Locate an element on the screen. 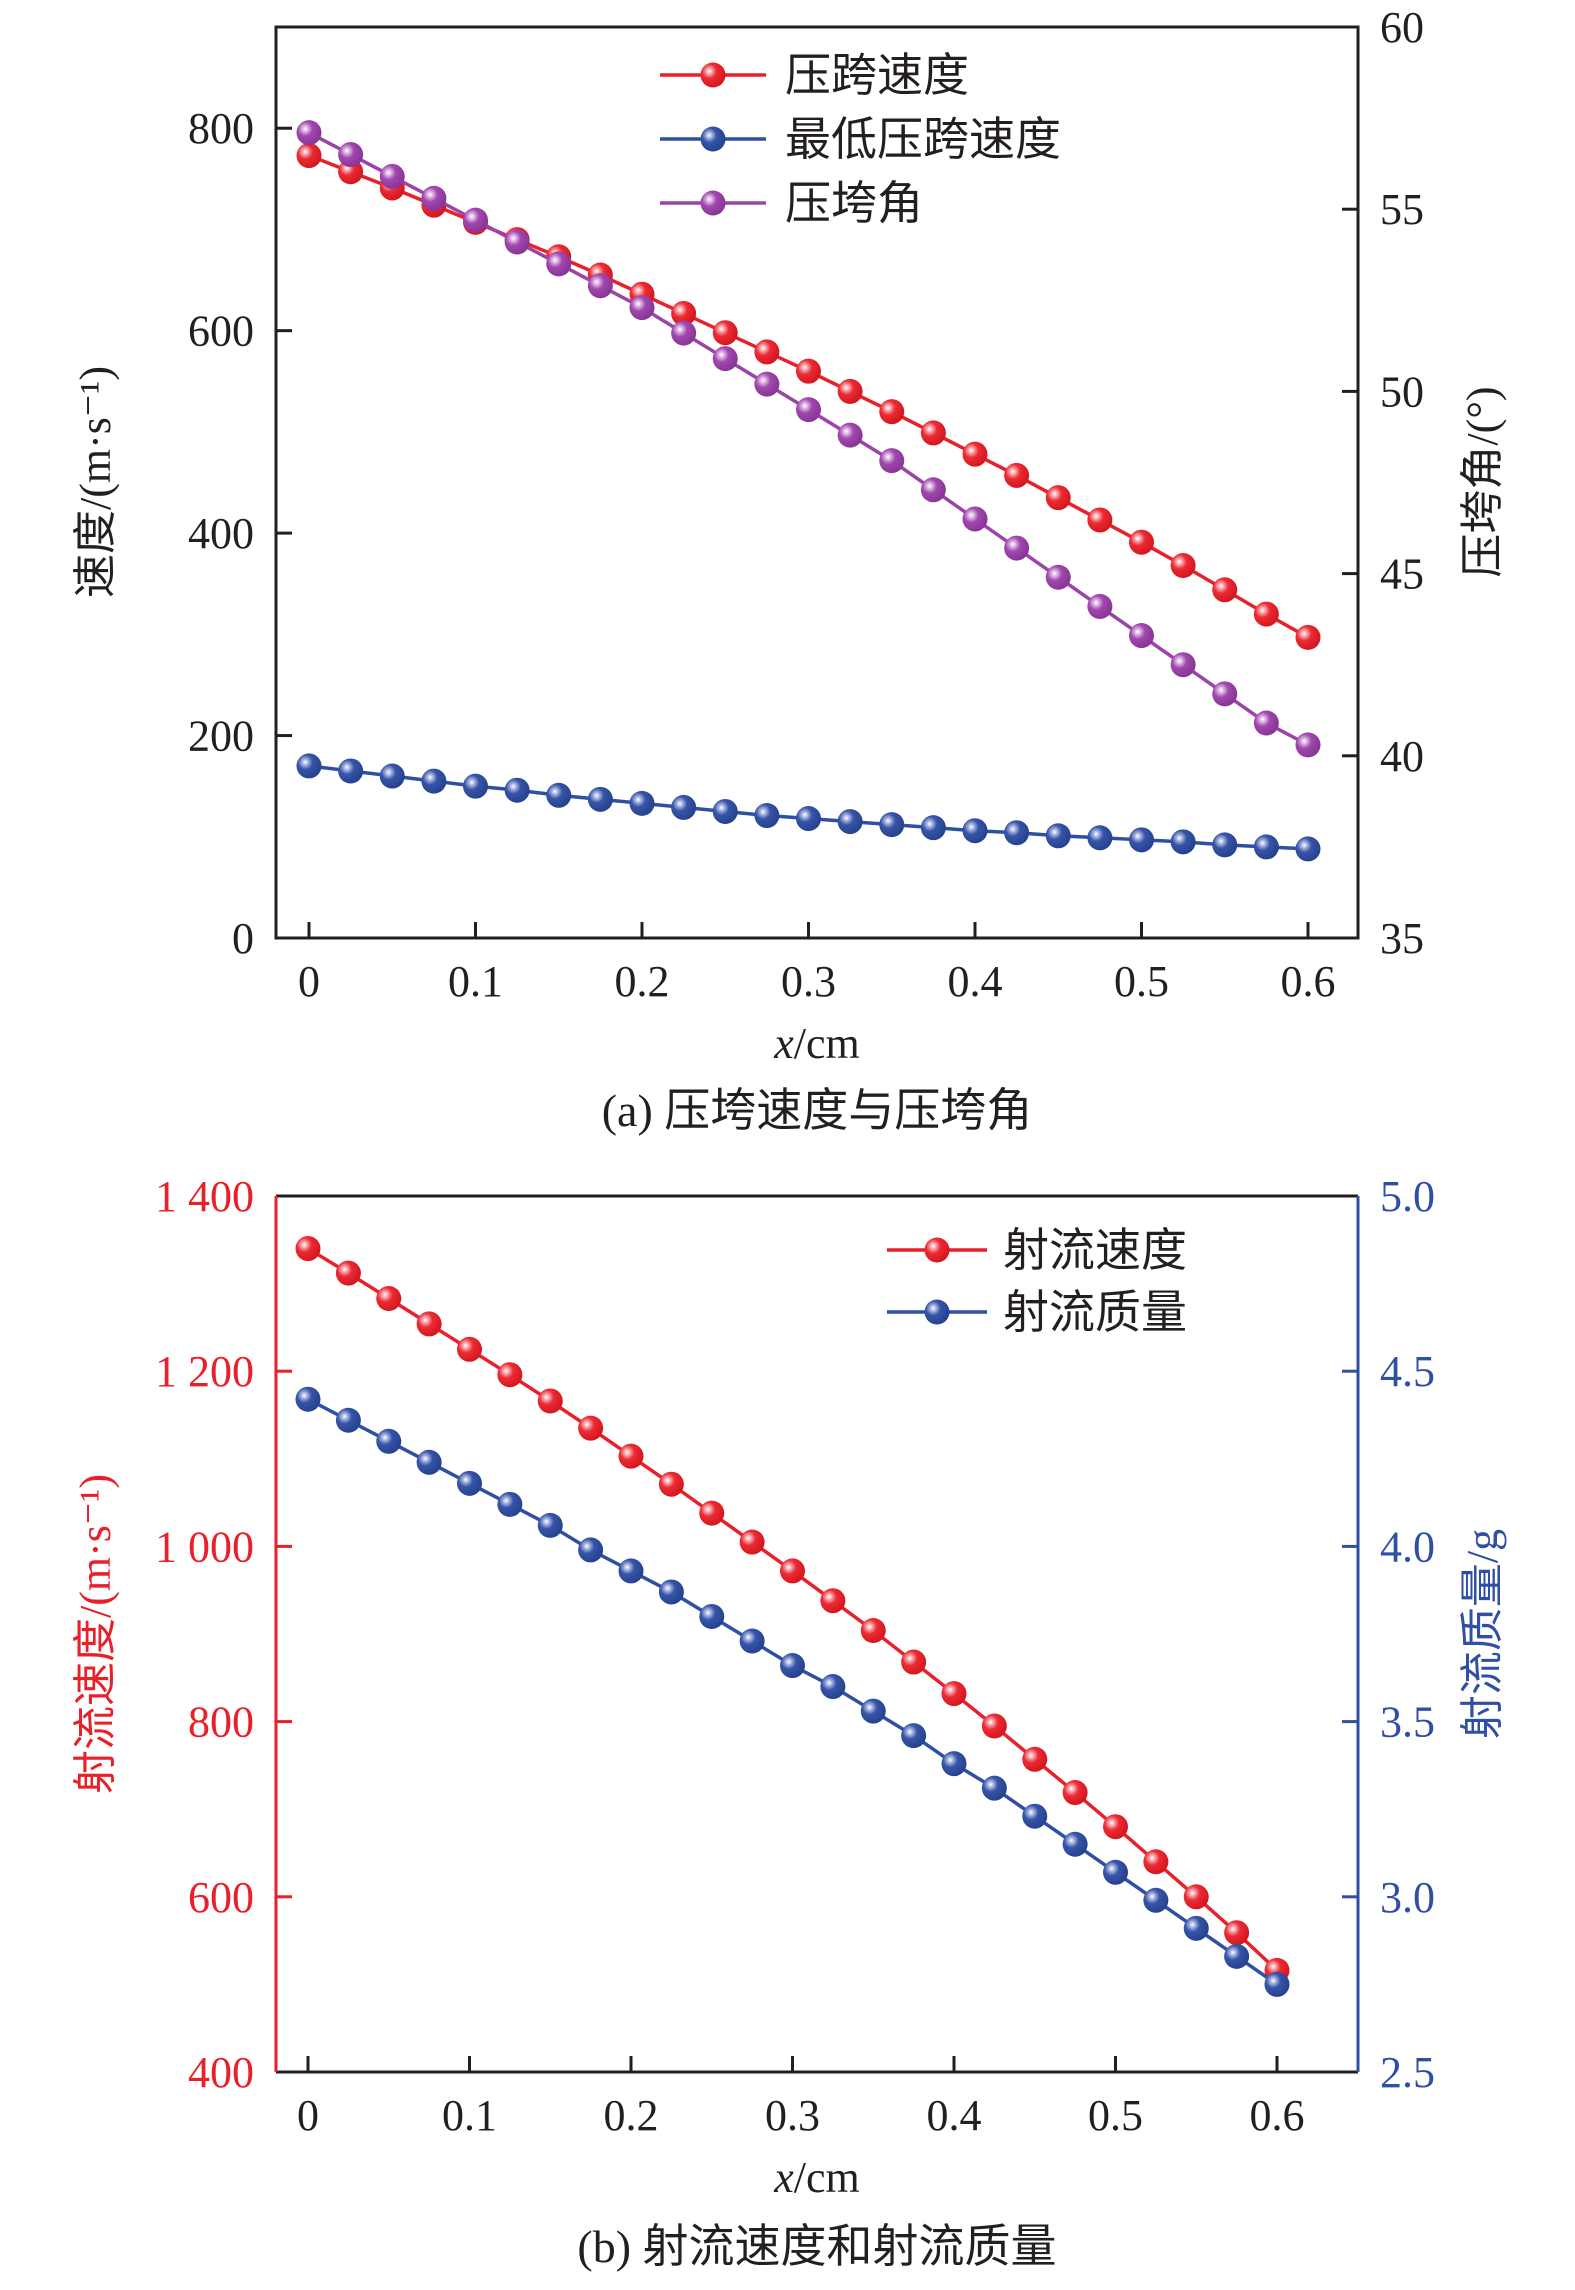  right-axis-ticks-b: 2.5 3.0 3.5 4.0 4.5 5.0 is located at coordinates (1388, 1634).